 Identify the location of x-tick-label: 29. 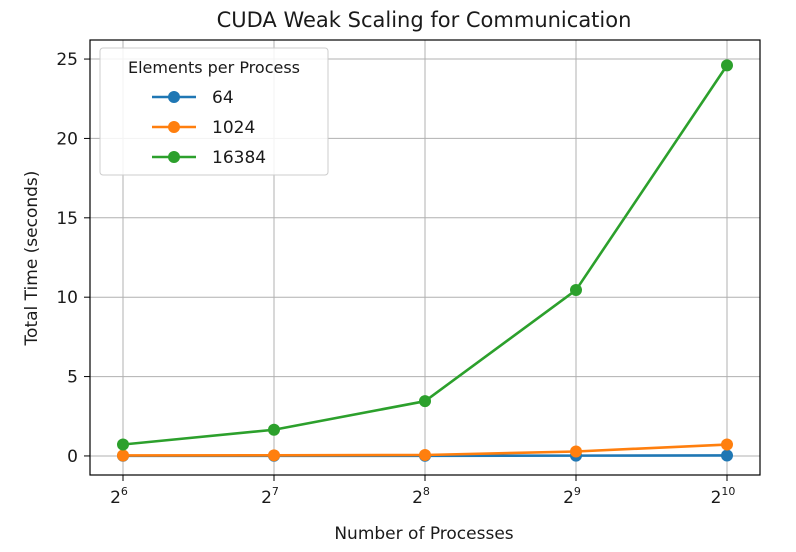
(572, 496).